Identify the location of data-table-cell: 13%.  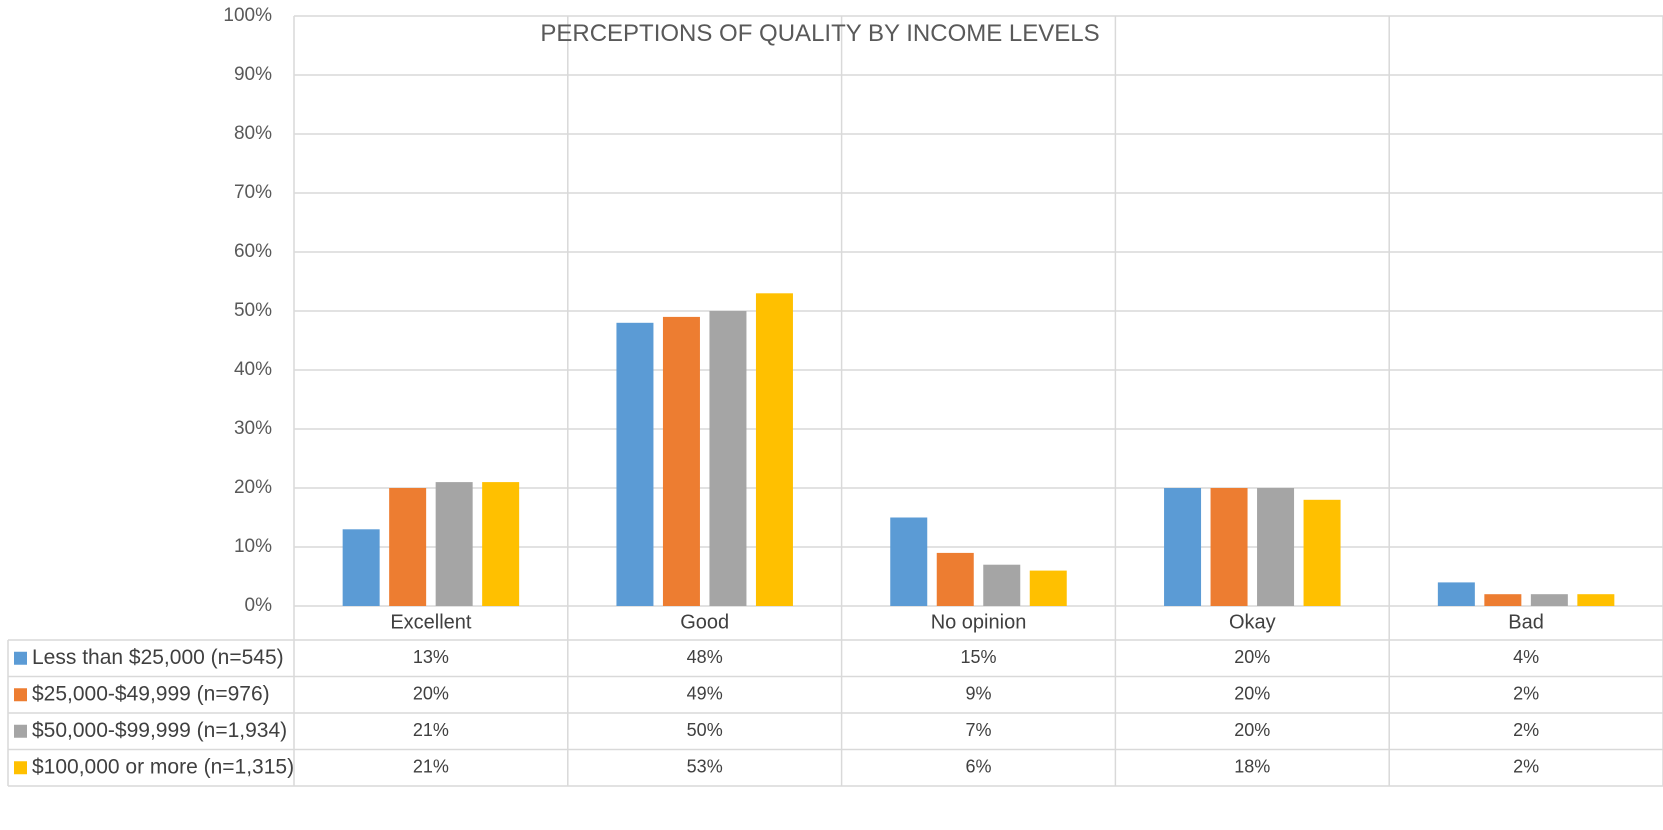
(431, 657).